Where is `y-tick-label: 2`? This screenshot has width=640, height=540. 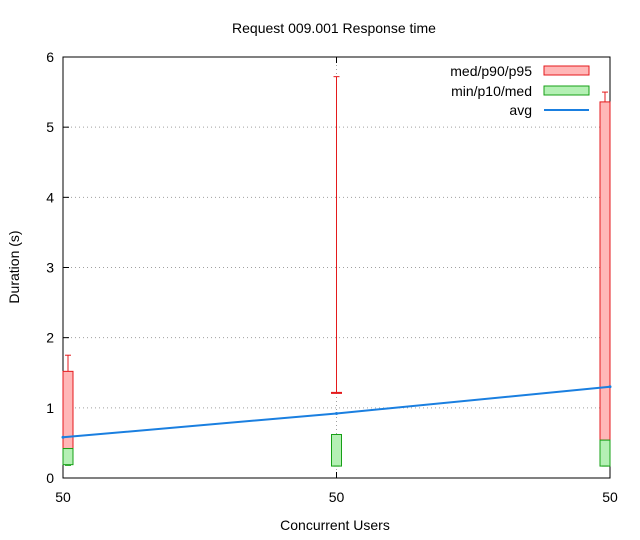
y-tick-label: 2 is located at coordinates (50, 338).